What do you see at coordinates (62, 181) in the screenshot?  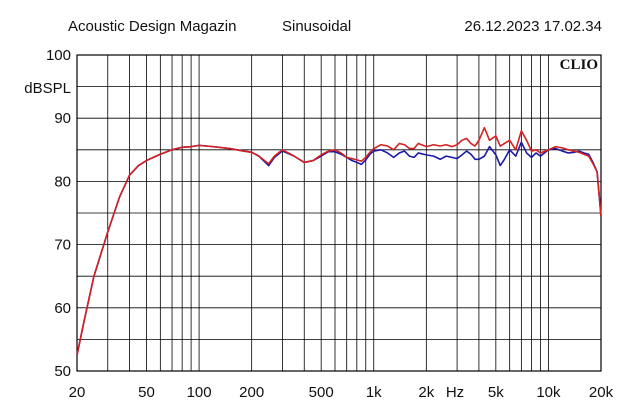 I see `y-tick-label: 80` at bounding box center [62, 181].